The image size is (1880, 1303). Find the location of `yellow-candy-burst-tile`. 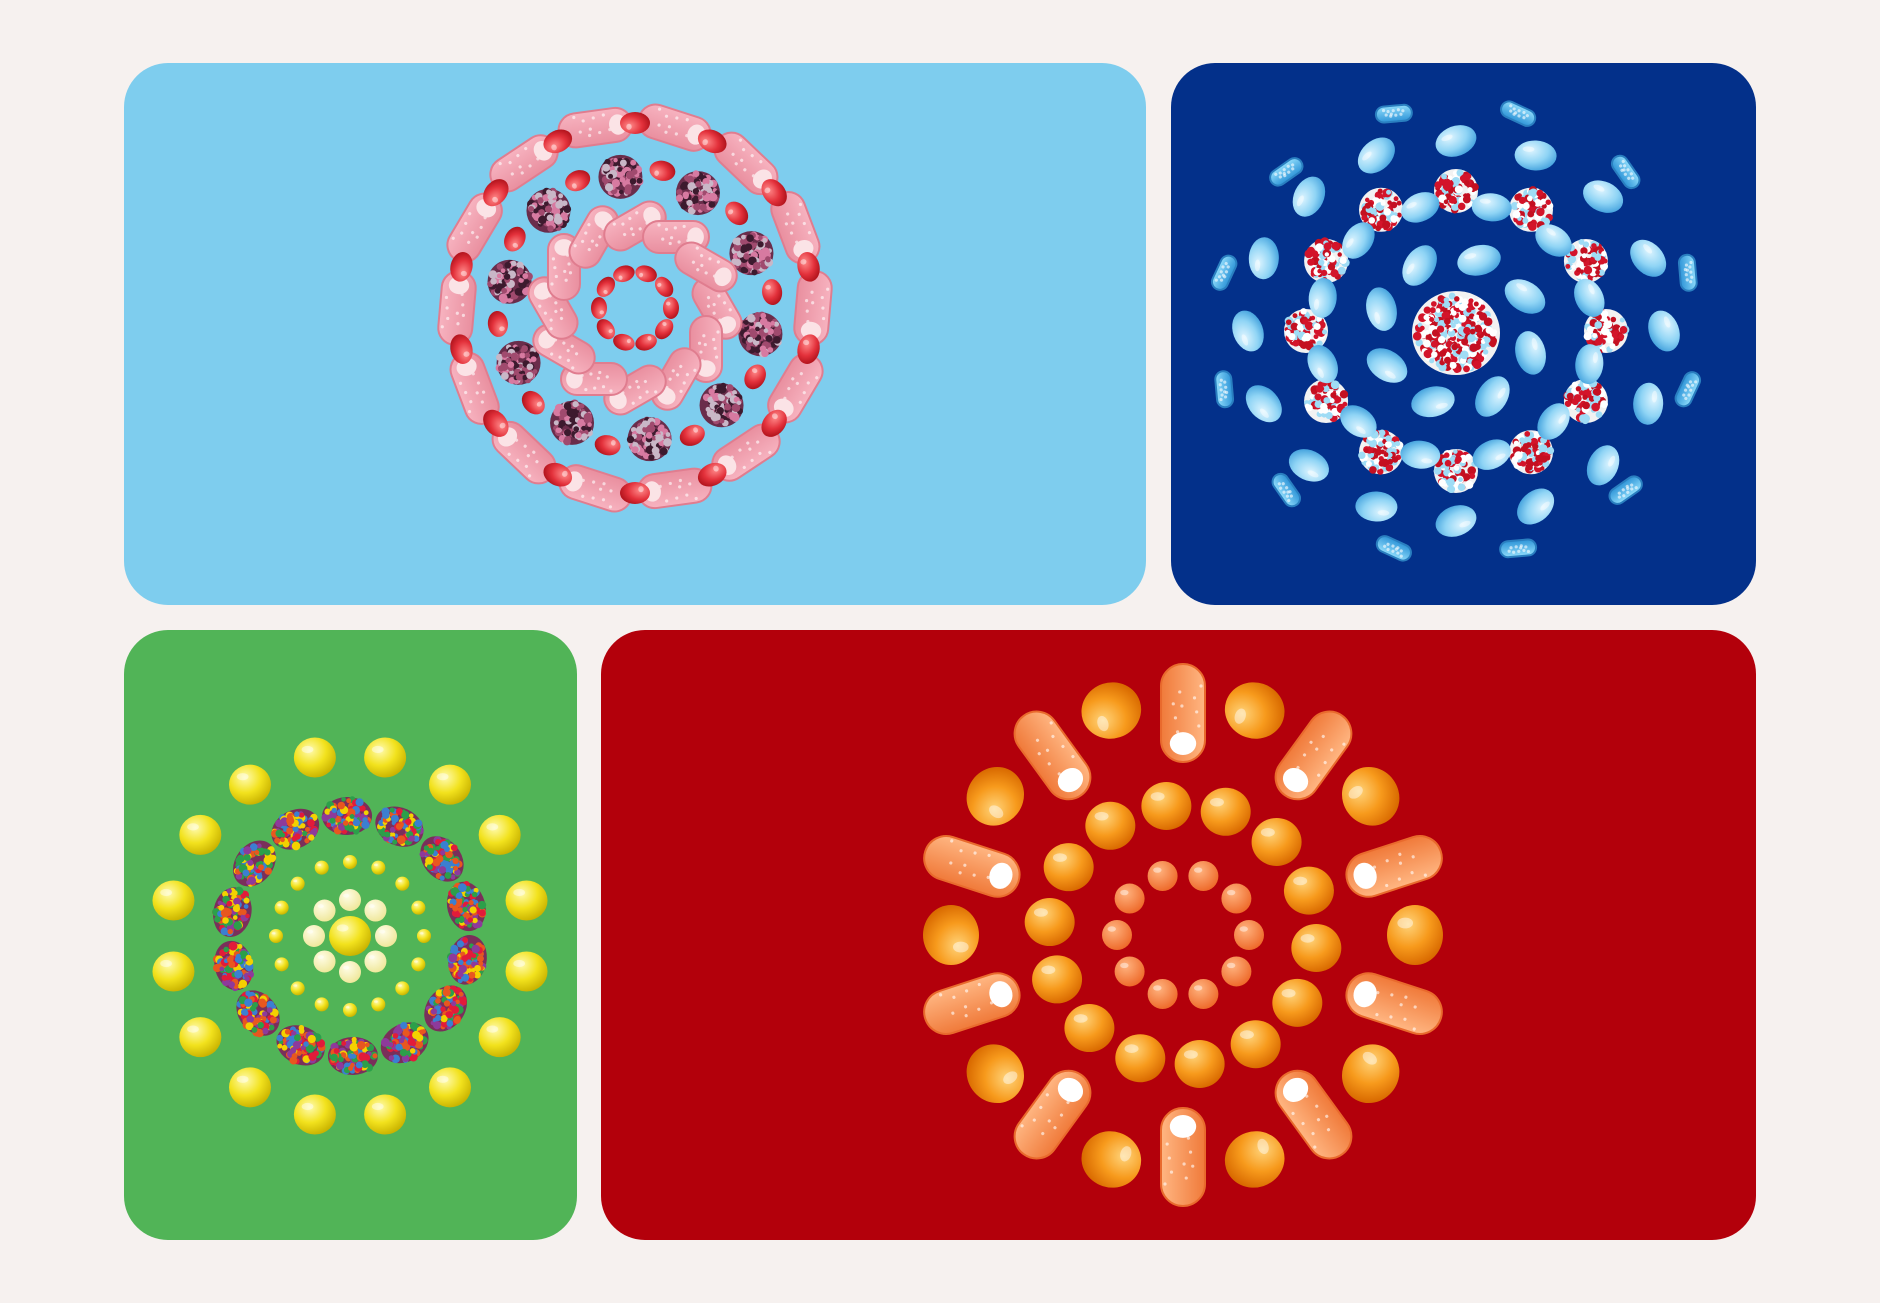

yellow-candy-burst-tile is located at coordinates (350, 935).